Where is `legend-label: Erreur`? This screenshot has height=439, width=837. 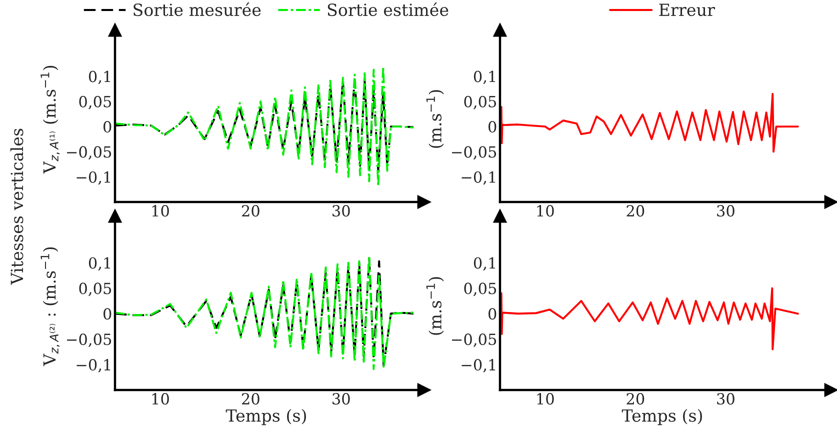
legend-label: Erreur is located at coordinates (687, 10).